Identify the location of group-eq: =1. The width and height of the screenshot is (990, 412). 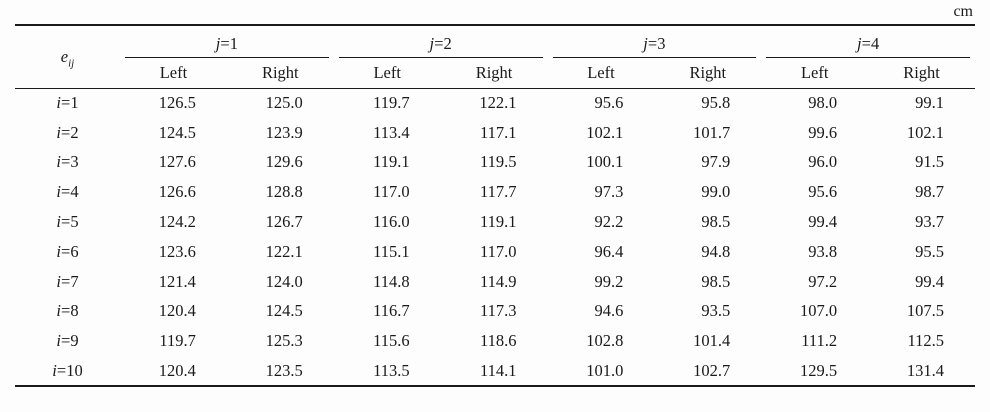
(229, 43).